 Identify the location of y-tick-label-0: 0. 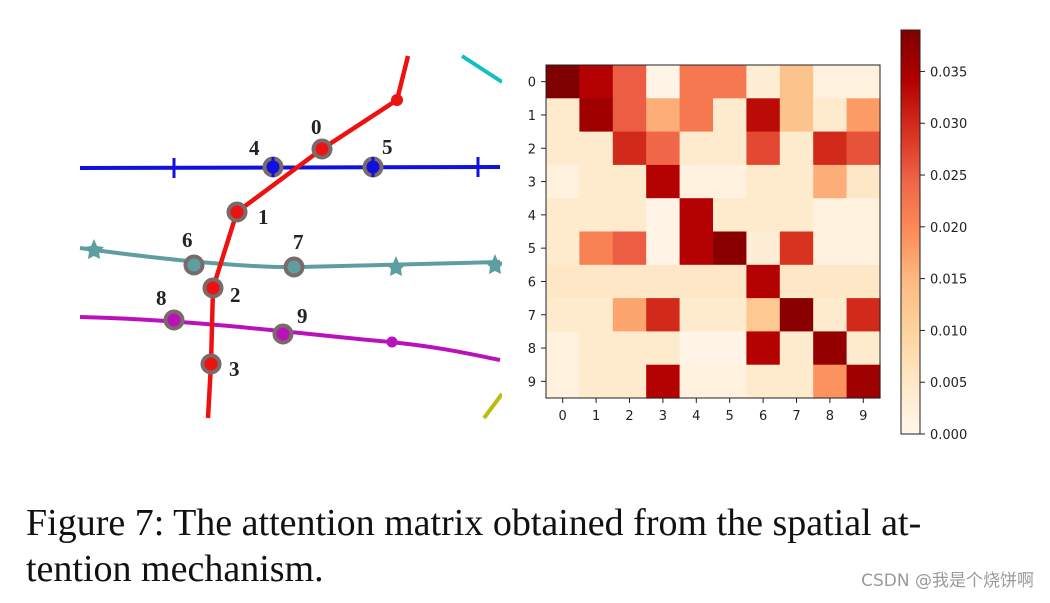
(532, 83).